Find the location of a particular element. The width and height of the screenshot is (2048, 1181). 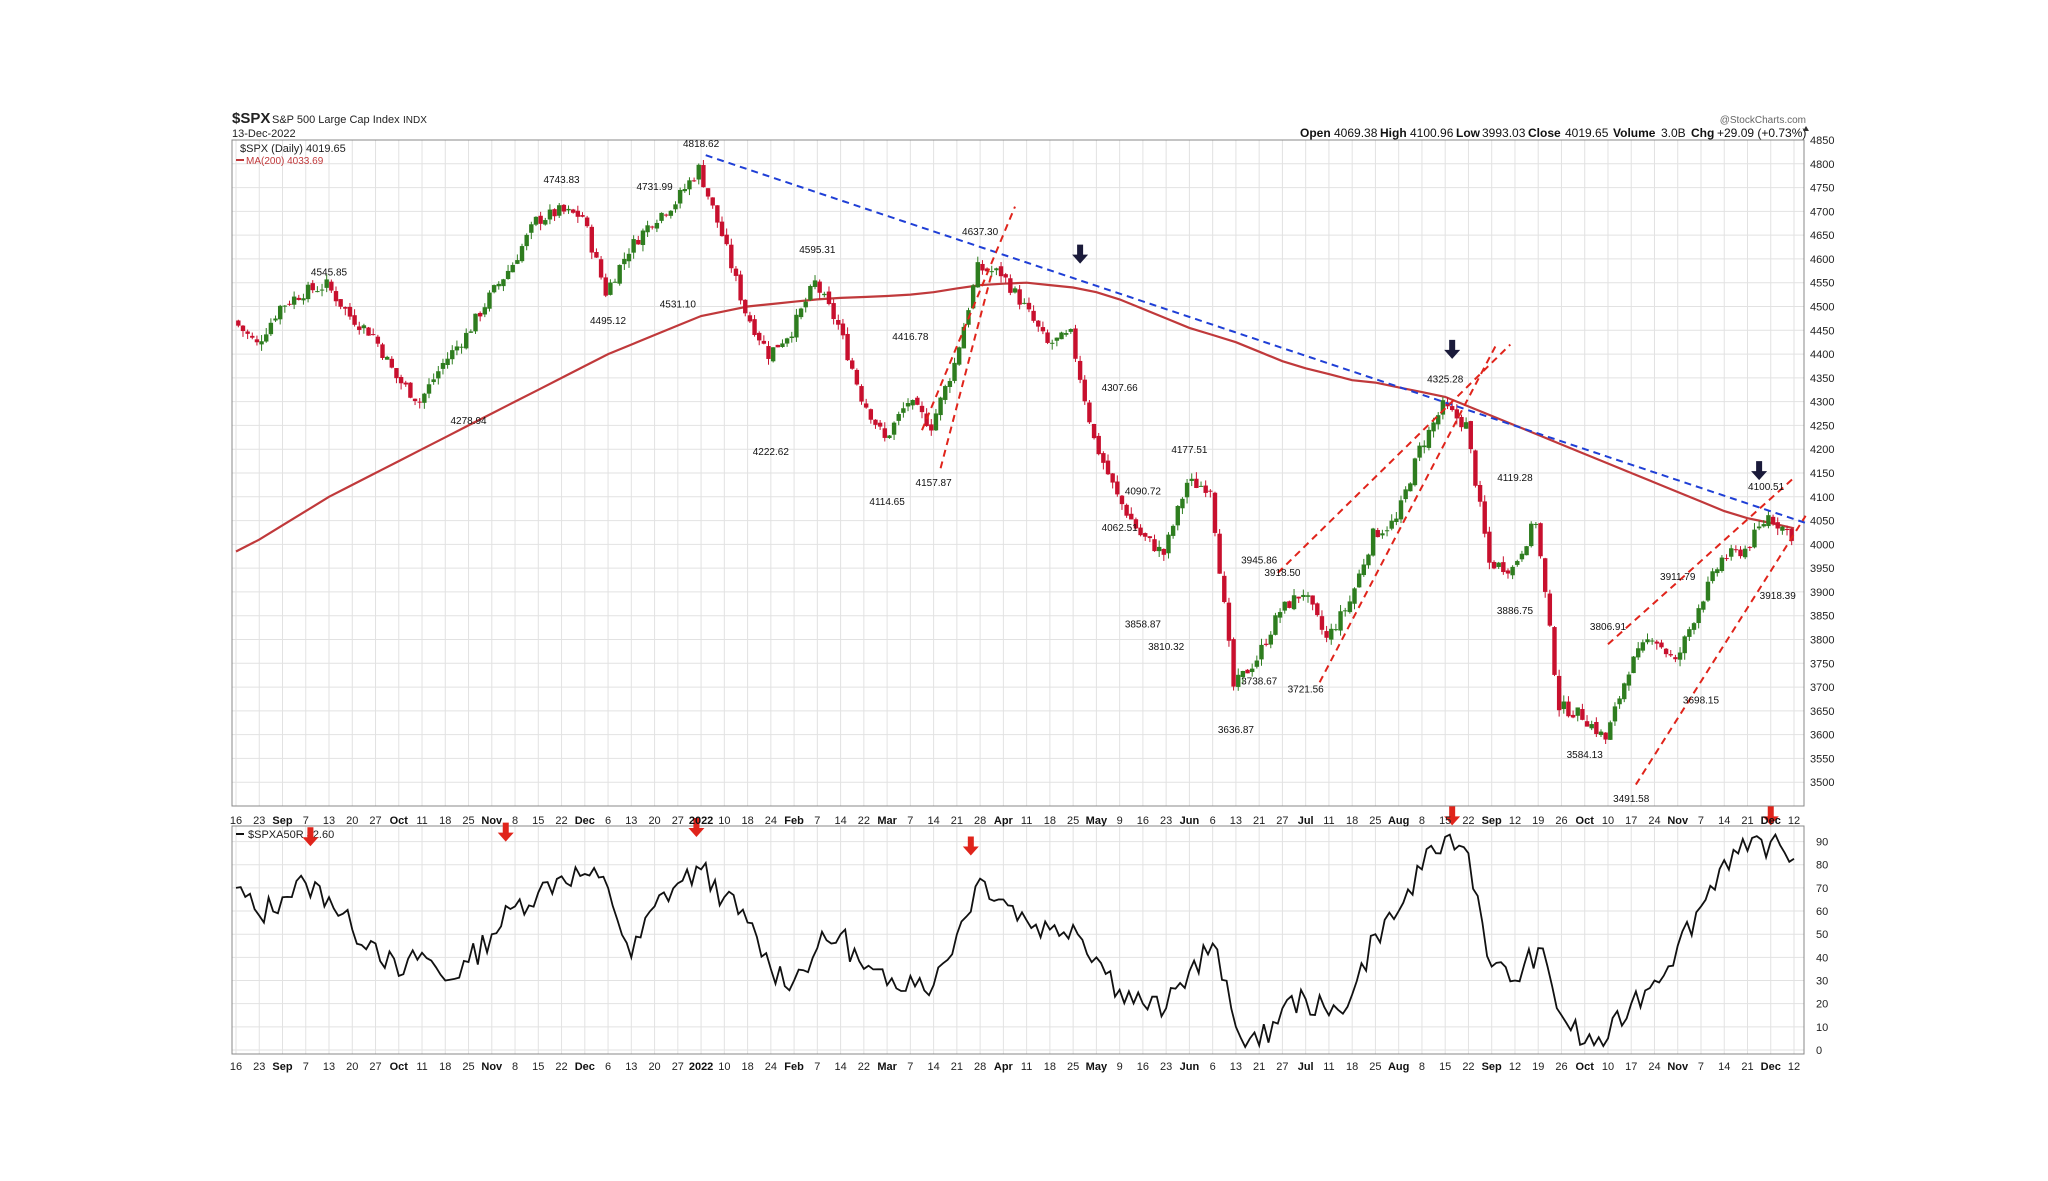

price-label: 3911.79 is located at coordinates (1678, 577).